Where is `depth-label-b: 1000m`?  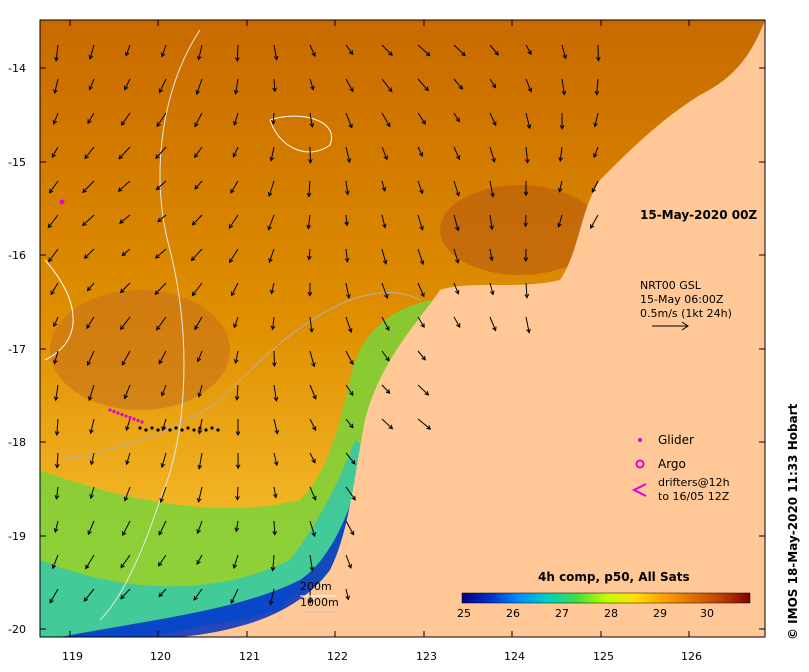
depth-label-b: 1000m is located at coordinates (319, 602).